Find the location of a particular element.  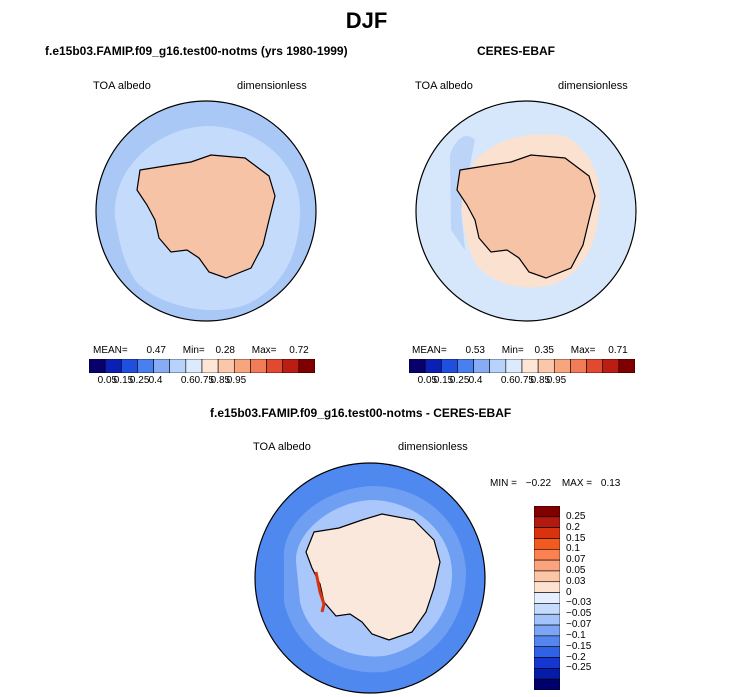

panel-2-variable-label: TOA albedo is located at coordinates (444, 86).